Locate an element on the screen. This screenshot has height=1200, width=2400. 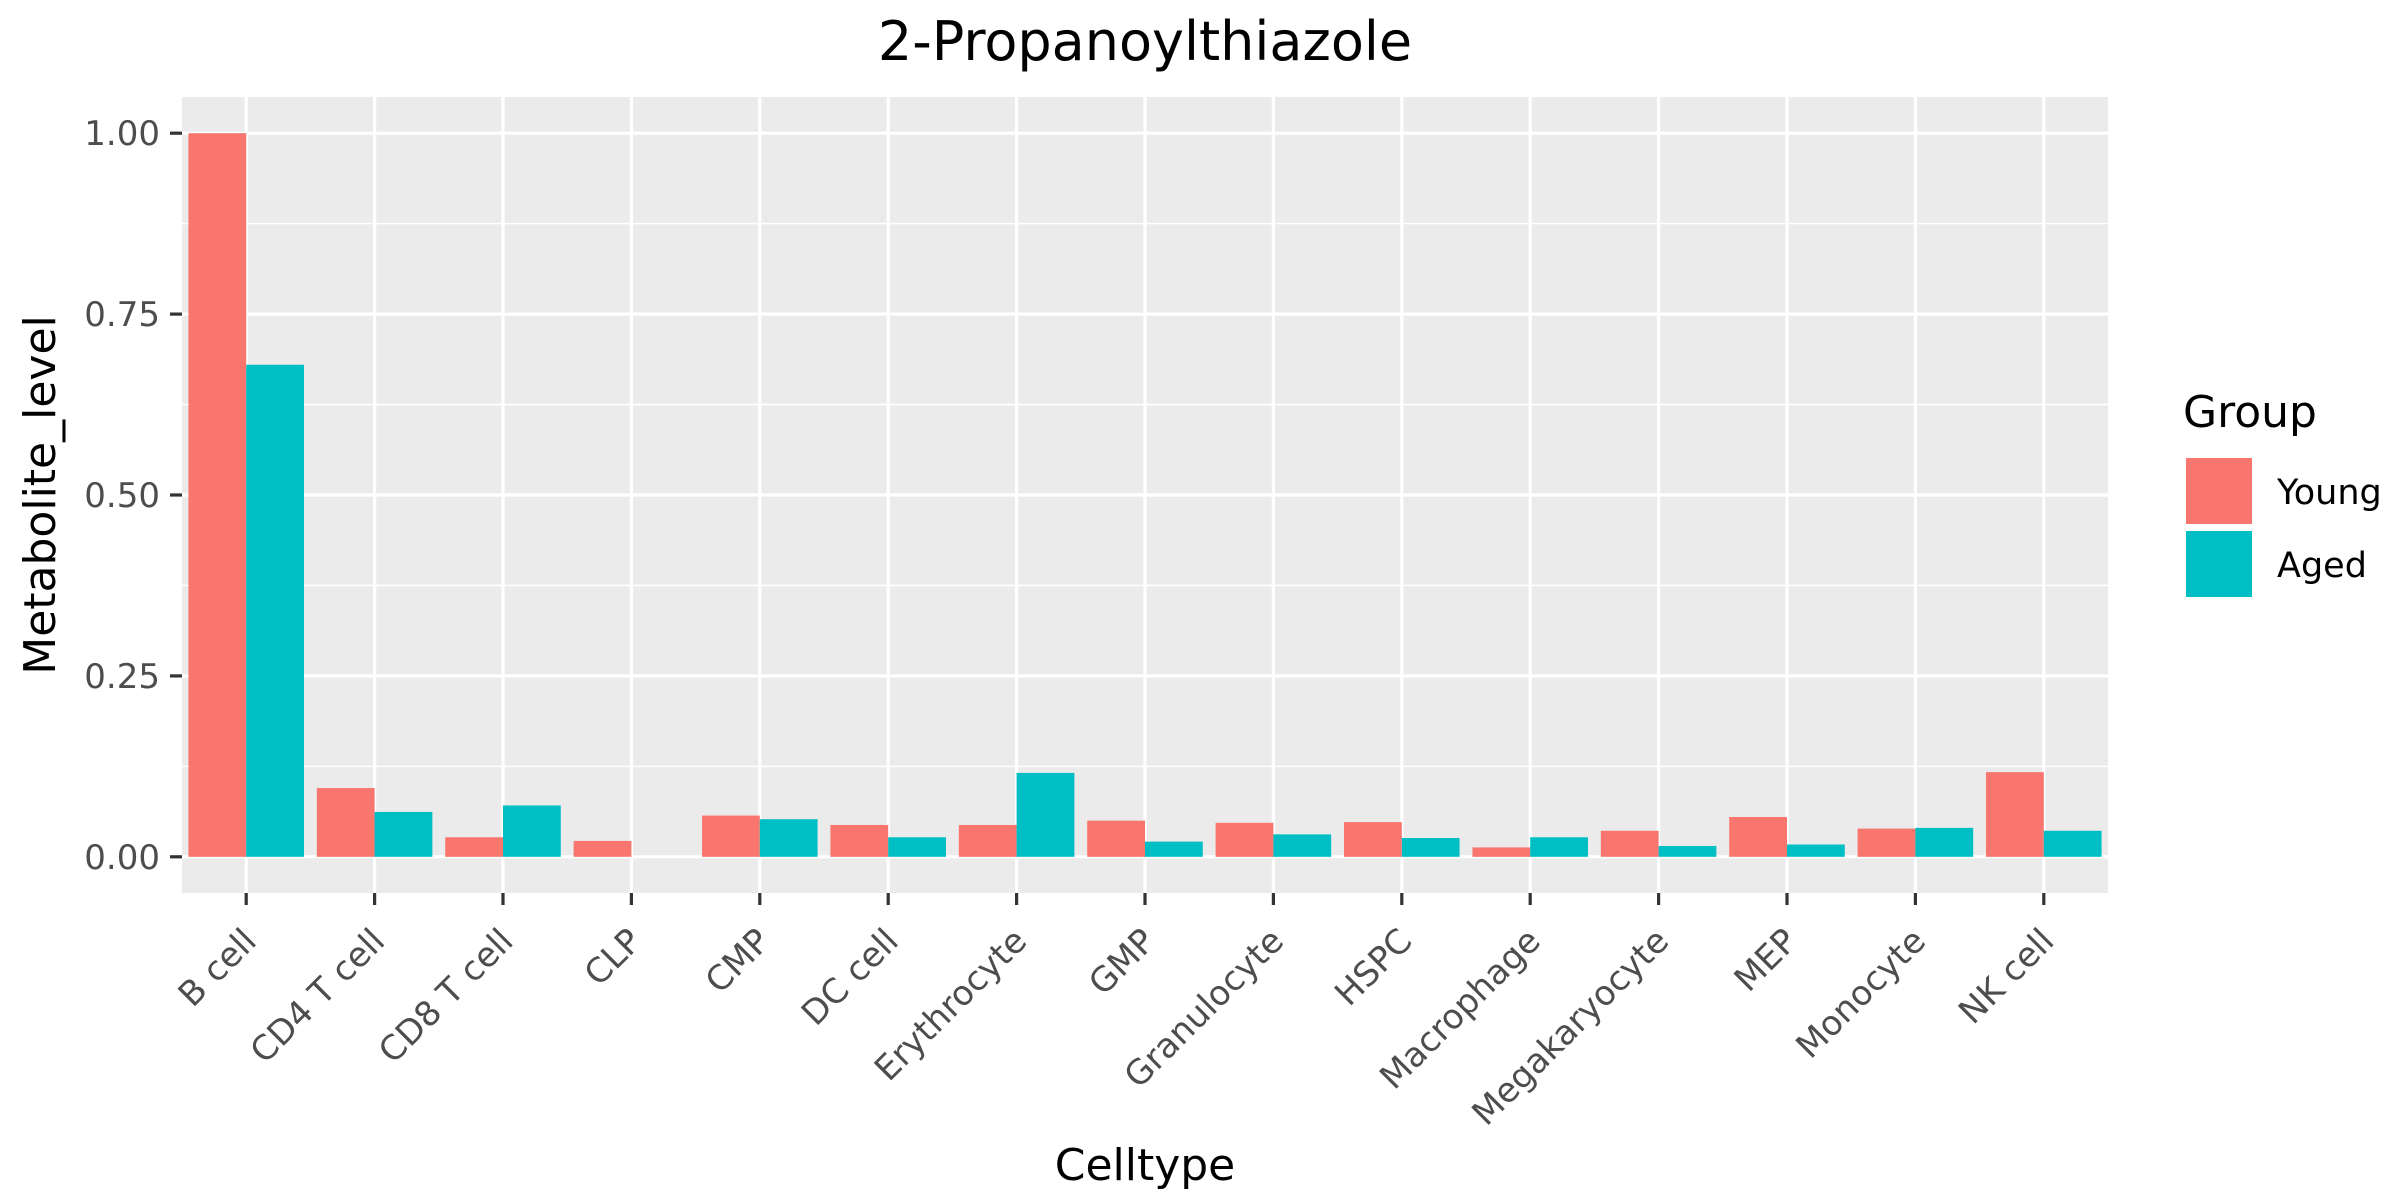
bar-young-cmp is located at coordinates (731, 836).